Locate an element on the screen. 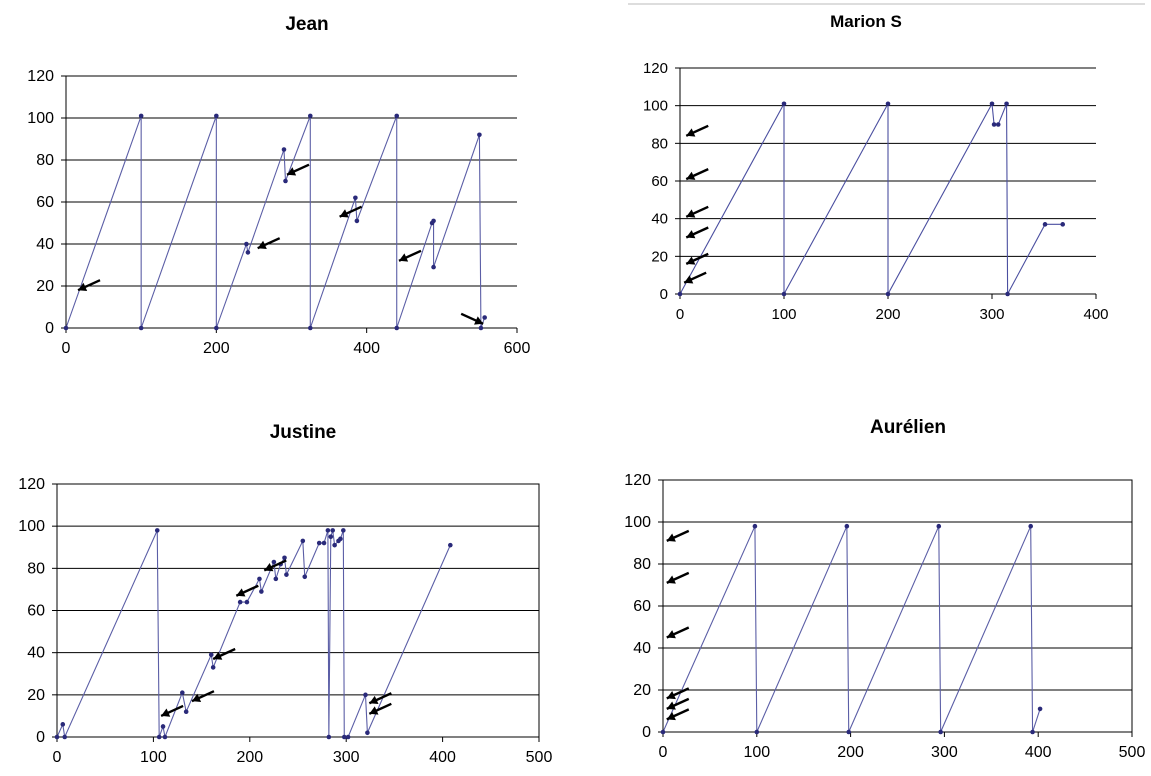 Image resolution: width=1151 pixels, height=776 pixels. x-tick-label: 200 is located at coordinates (850, 752).